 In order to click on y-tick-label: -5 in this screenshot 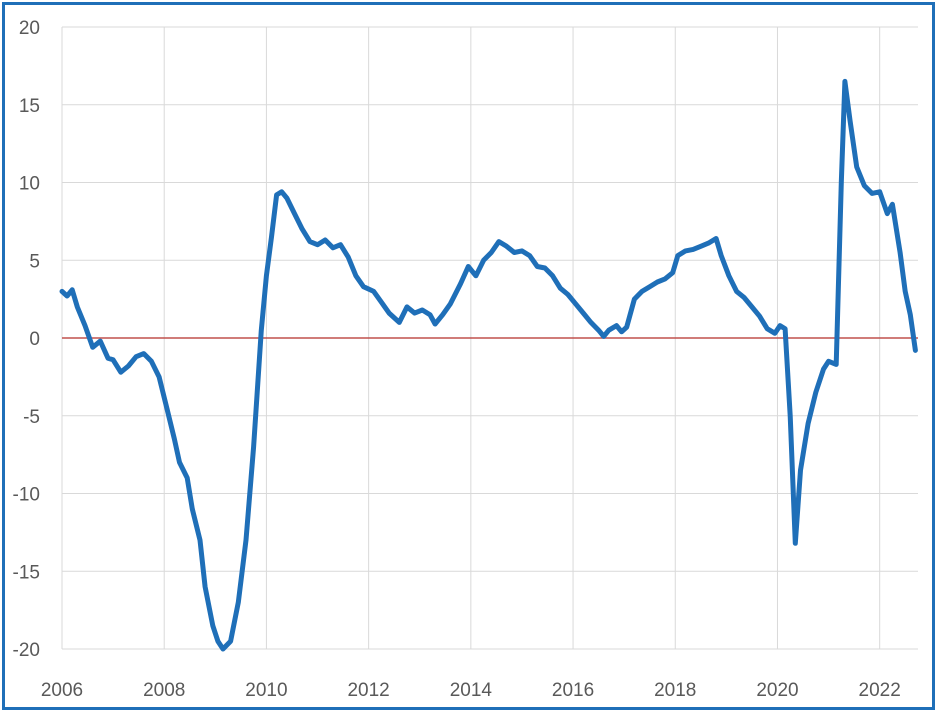, I will do `click(31, 417)`.